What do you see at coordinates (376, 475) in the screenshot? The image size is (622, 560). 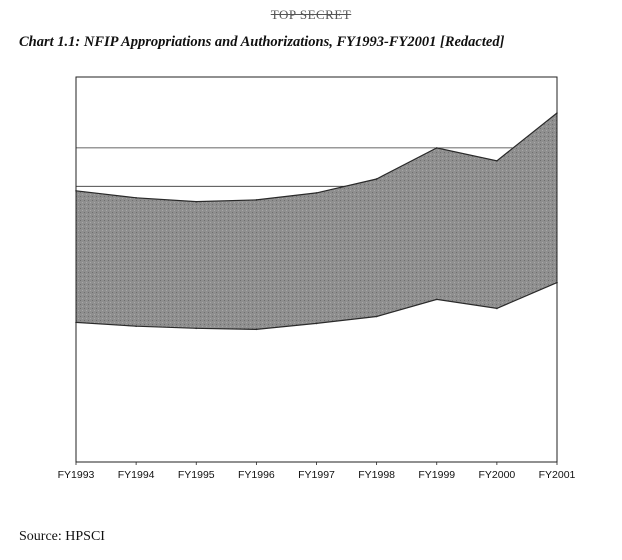 I see `x-tick-label-FY1998: FY1998` at bounding box center [376, 475].